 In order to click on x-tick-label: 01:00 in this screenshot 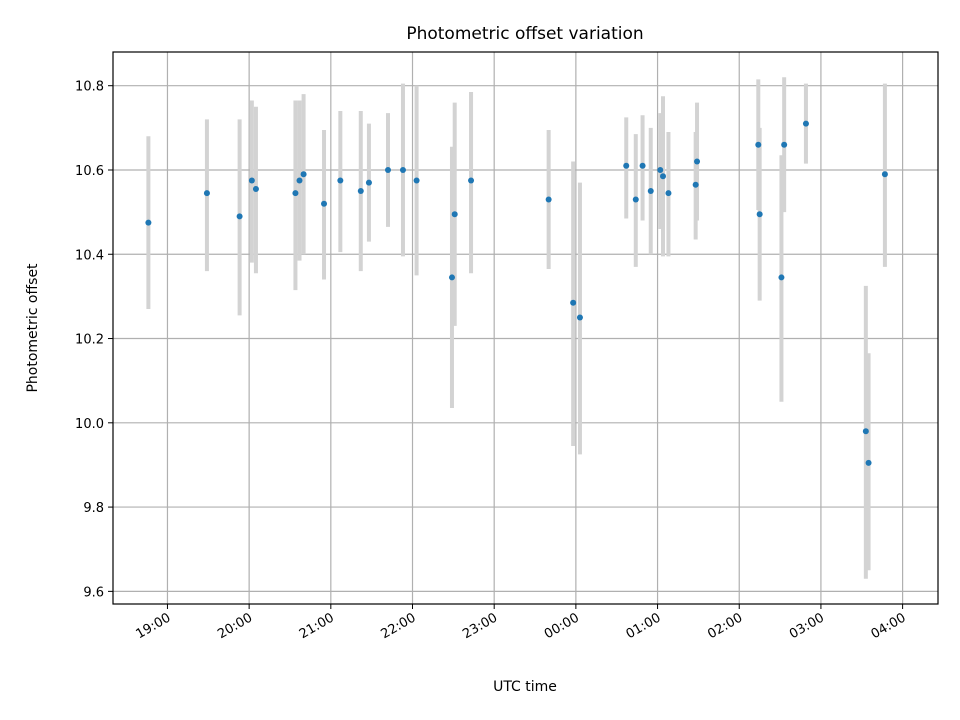, I will do `click(644, 626)`.